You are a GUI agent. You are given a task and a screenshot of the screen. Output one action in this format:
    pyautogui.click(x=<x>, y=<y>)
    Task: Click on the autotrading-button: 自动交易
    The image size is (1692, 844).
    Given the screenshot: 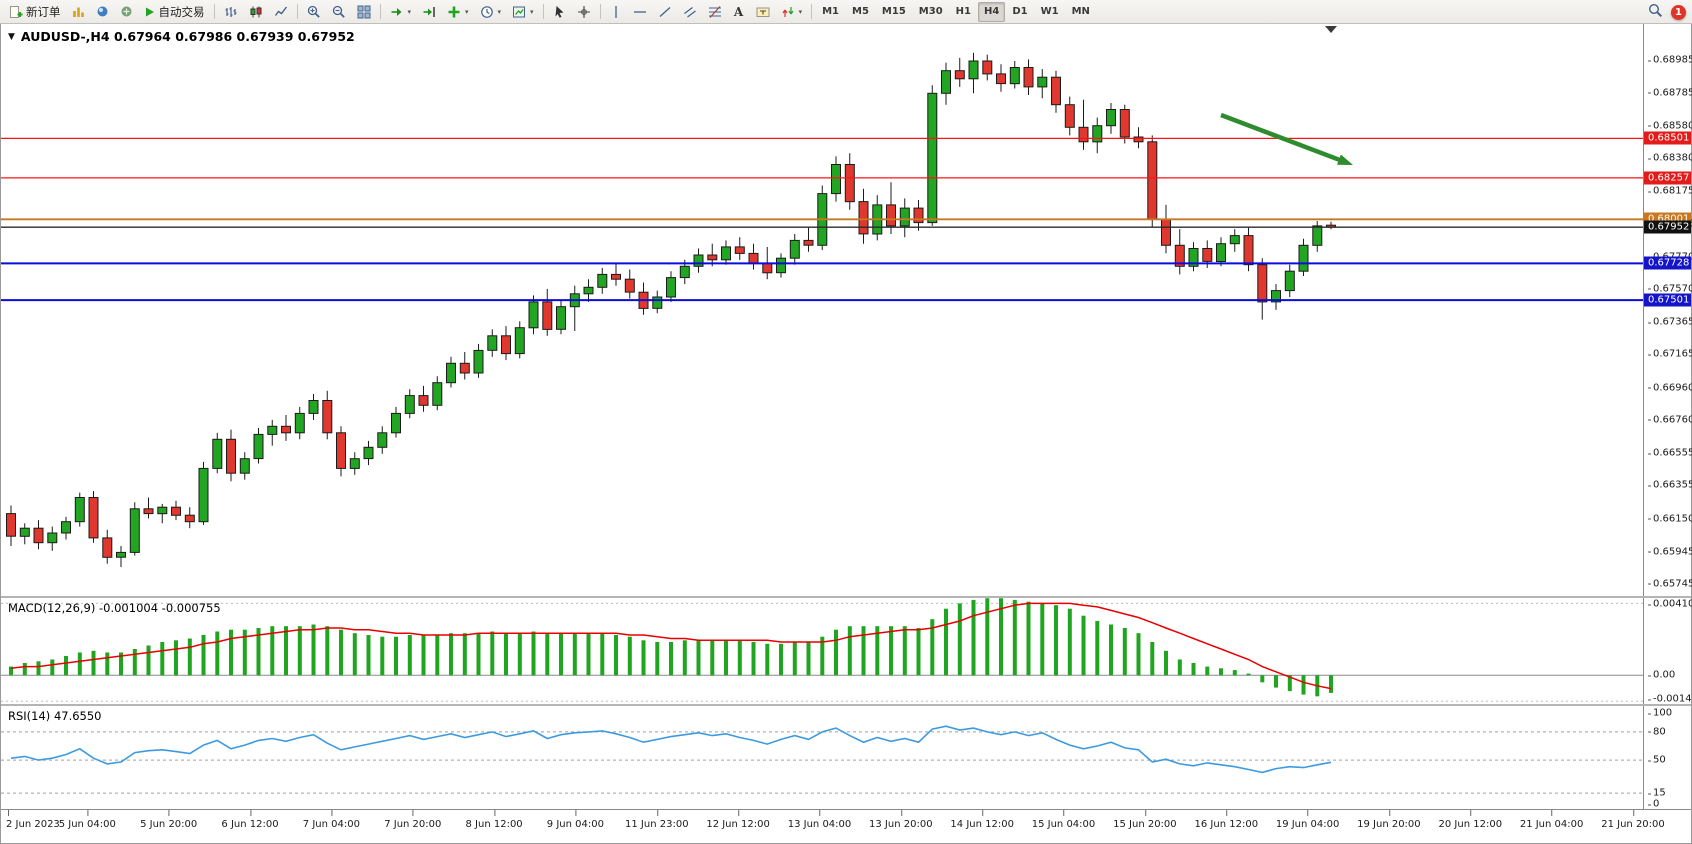 What is the action you would take?
    pyautogui.click(x=174, y=12)
    